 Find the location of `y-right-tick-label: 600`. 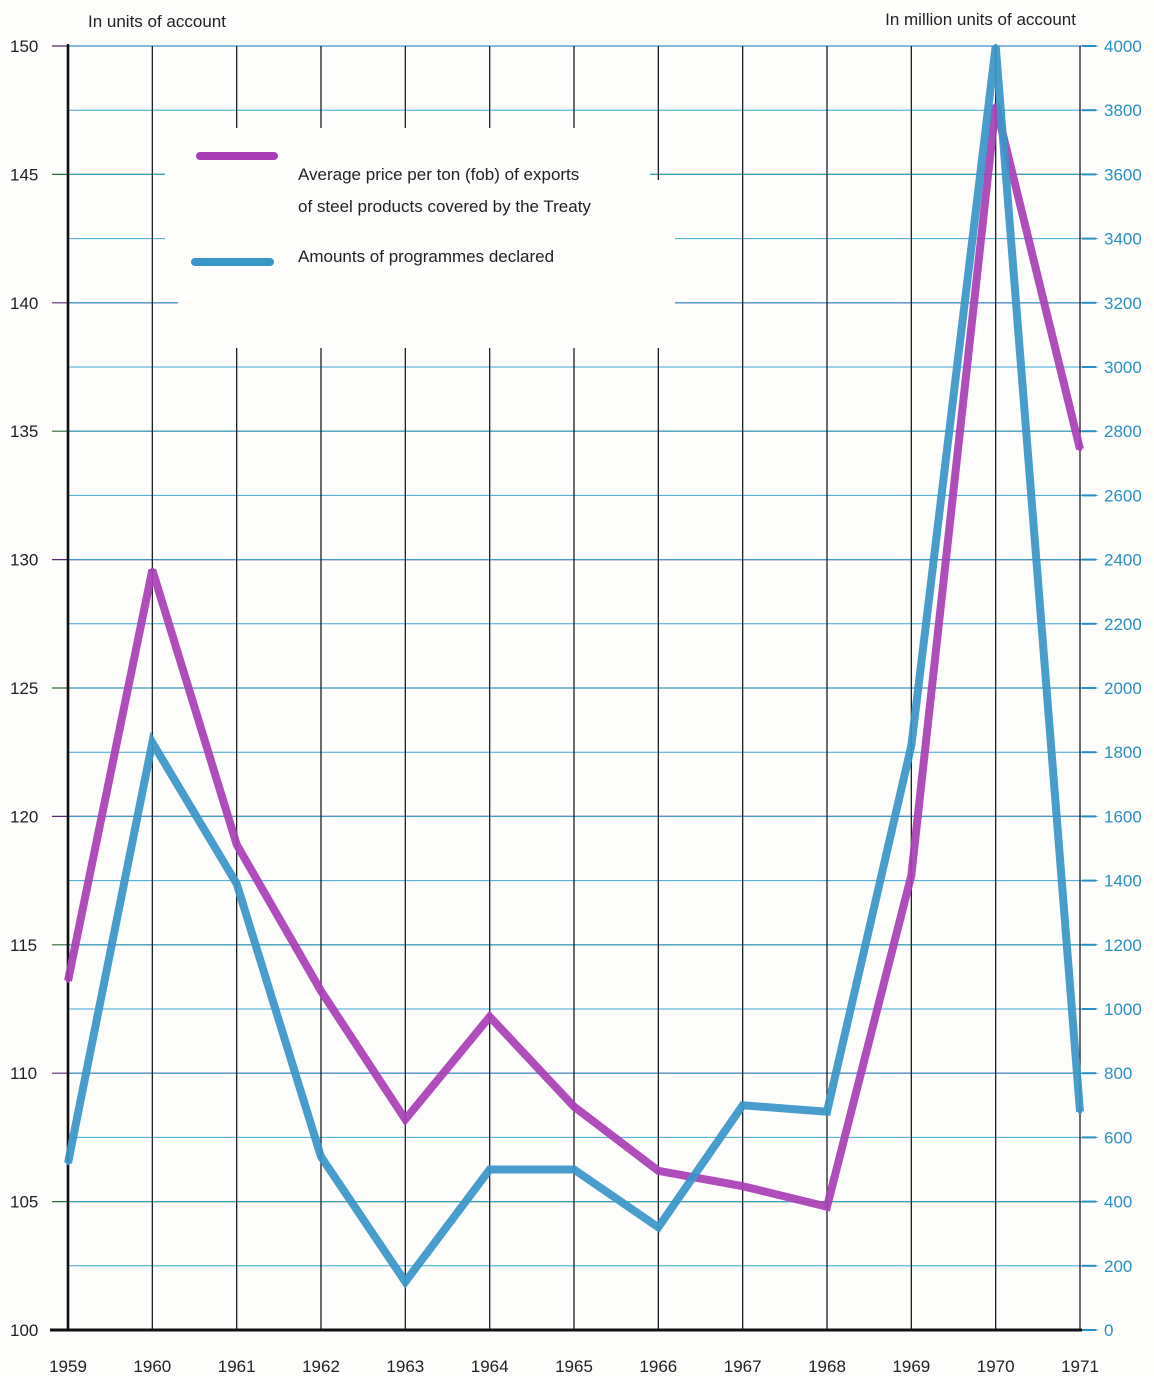

y-right-tick-label: 600 is located at coordinates (1118, 1137).